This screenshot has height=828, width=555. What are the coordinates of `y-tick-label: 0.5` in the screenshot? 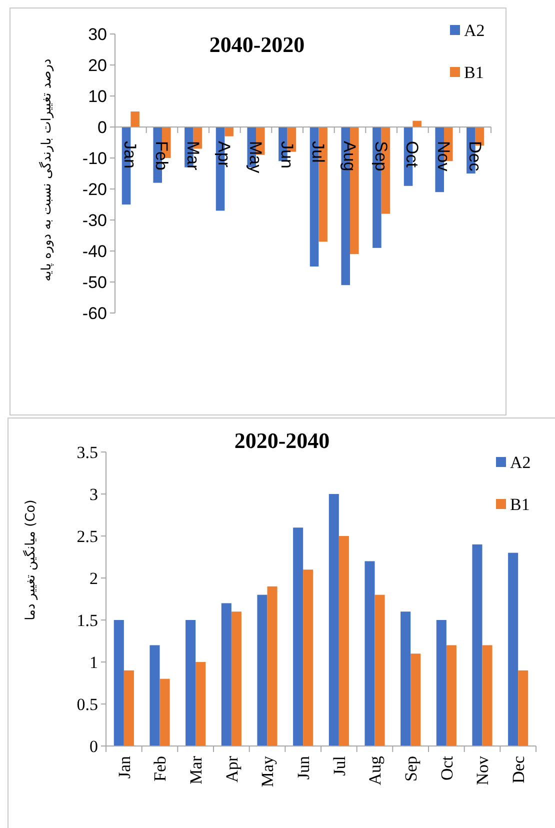 It's located at (87, 704).